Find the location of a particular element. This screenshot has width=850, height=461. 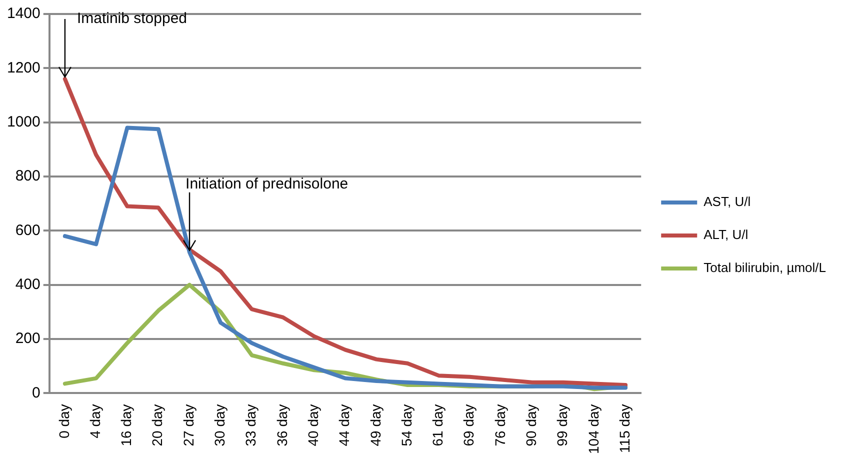

y-tick-label: 1000 is located at coordinates (23, 121).